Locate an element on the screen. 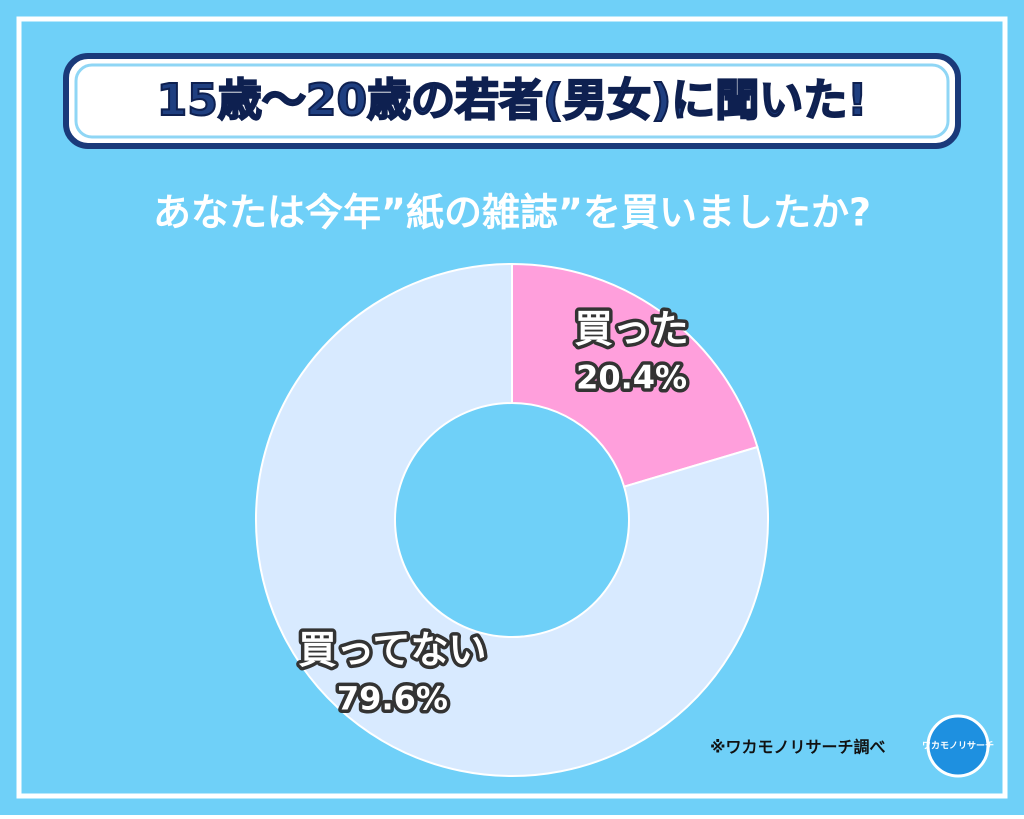 The height and width of the screenshot is (819, 1024). title-box is located at coordinates (512, 101).